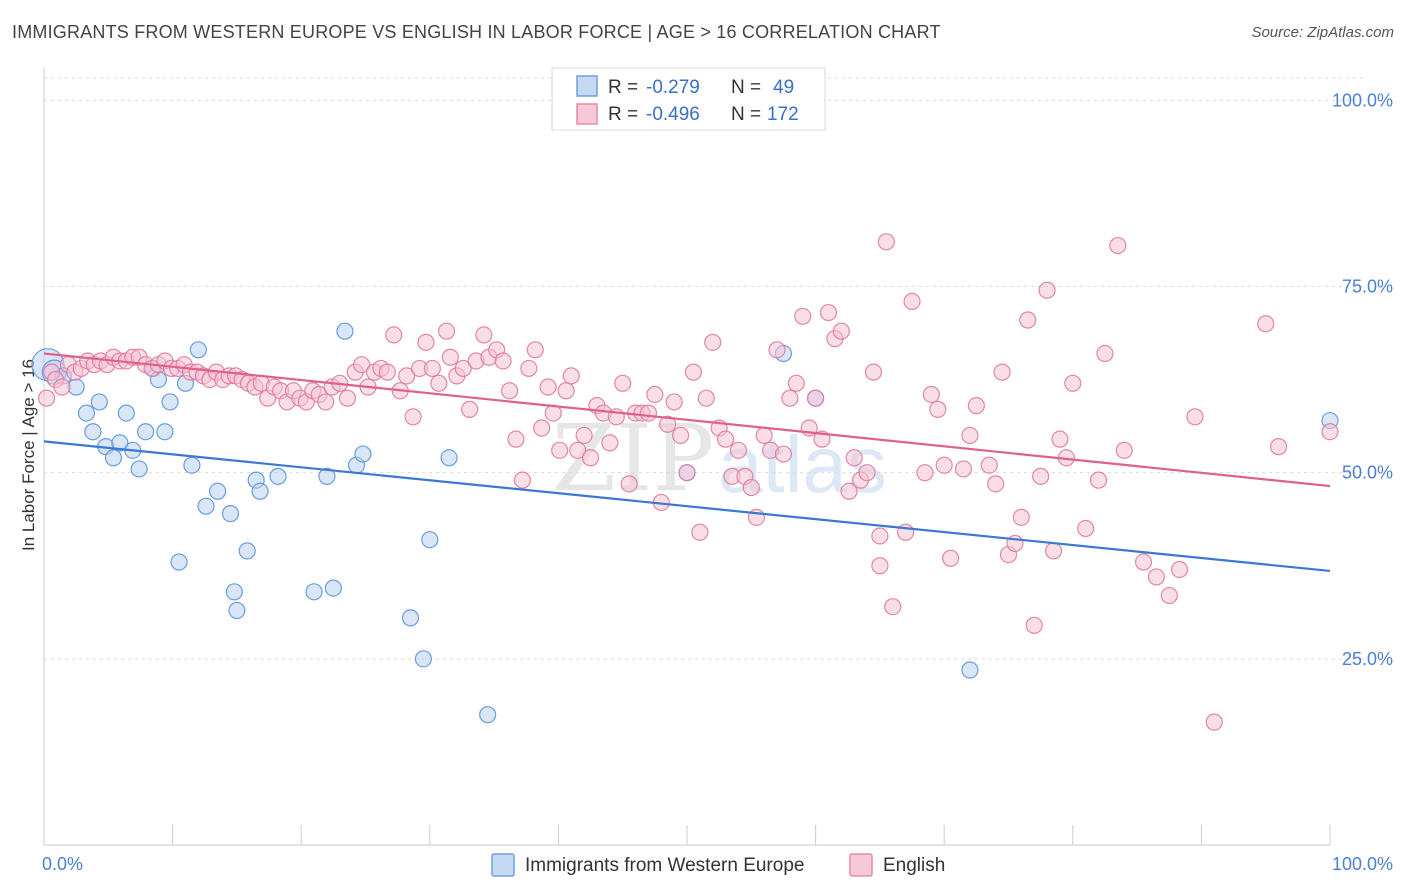 This screenshot has height=892, width=1406. Describe the element at coordinates (28, 455) in the screenshot. I see `y-axis-title: In Labor Force | Age > 16` at that location.